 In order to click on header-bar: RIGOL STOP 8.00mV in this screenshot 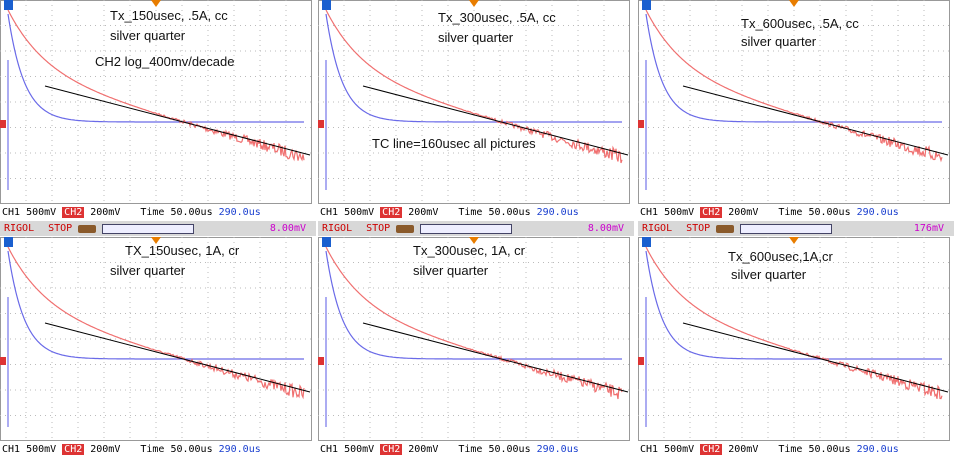, I will do `click(476, 228)`.